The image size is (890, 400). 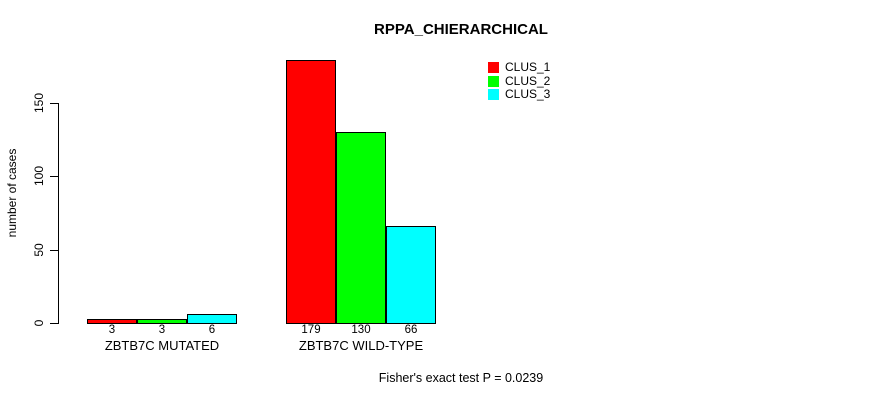 What do you see at coordinates (311, 330) in the screenshot?
I see `bar-value-label: 179` at bounding box center [311, 330].